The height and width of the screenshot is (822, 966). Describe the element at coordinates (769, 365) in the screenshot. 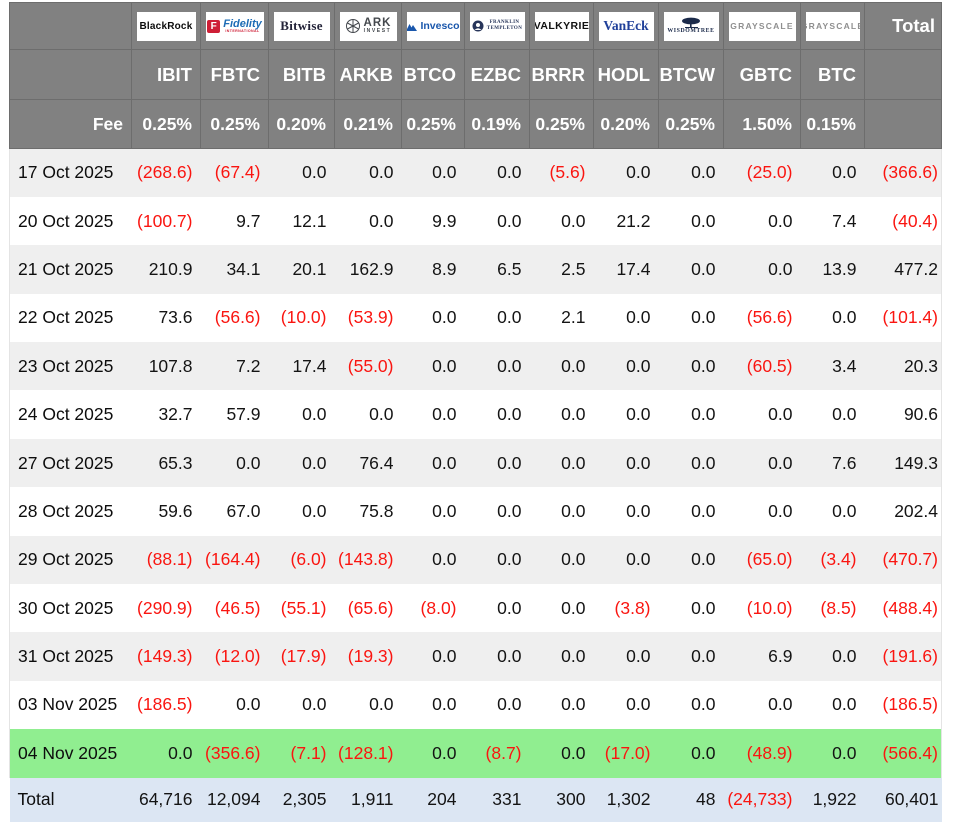

I see `value-cell: (60.5)` at that location.